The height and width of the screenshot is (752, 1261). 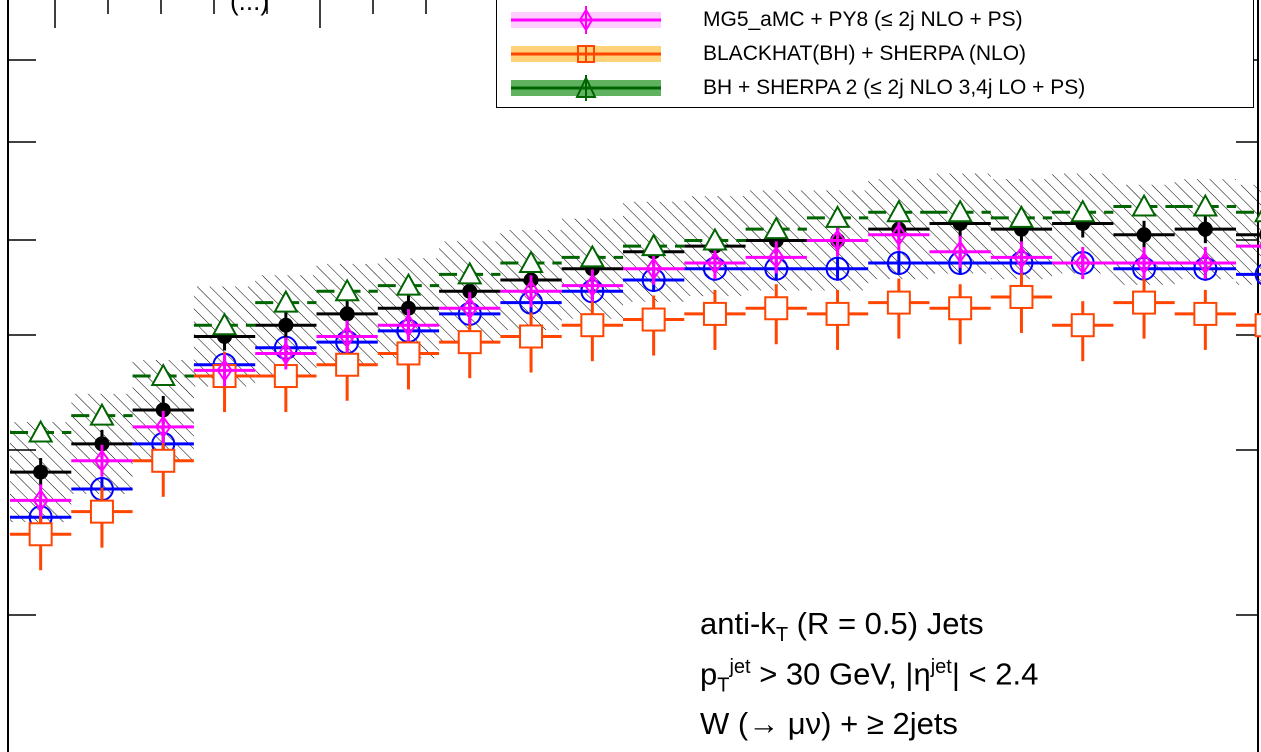 What do you see at coordinates (863, 19) in the screenshot?
I see `legend-label: MG5_aMC + PY8 (≤ 2j NLO + PS)` at bounding box center [863, 19].